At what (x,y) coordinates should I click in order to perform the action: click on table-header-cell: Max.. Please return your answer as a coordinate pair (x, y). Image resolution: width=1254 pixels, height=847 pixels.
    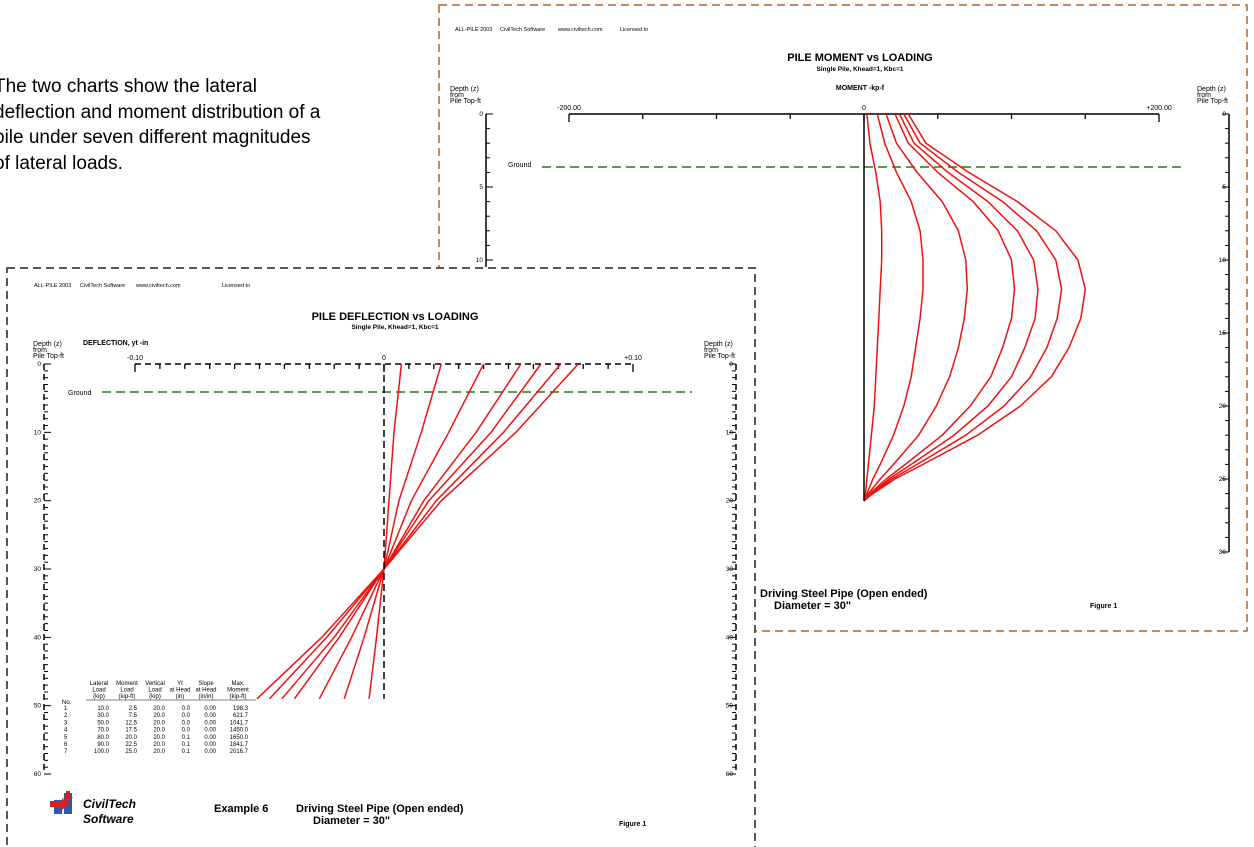
    Looking at the image, I should click on (237, 684).